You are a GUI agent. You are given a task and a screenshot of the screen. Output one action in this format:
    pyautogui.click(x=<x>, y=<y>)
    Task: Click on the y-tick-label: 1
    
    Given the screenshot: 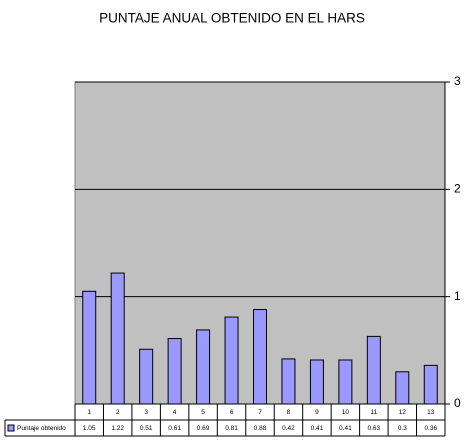 What is the action you would take?
    pyautogui.click(x=457, y=296)
    